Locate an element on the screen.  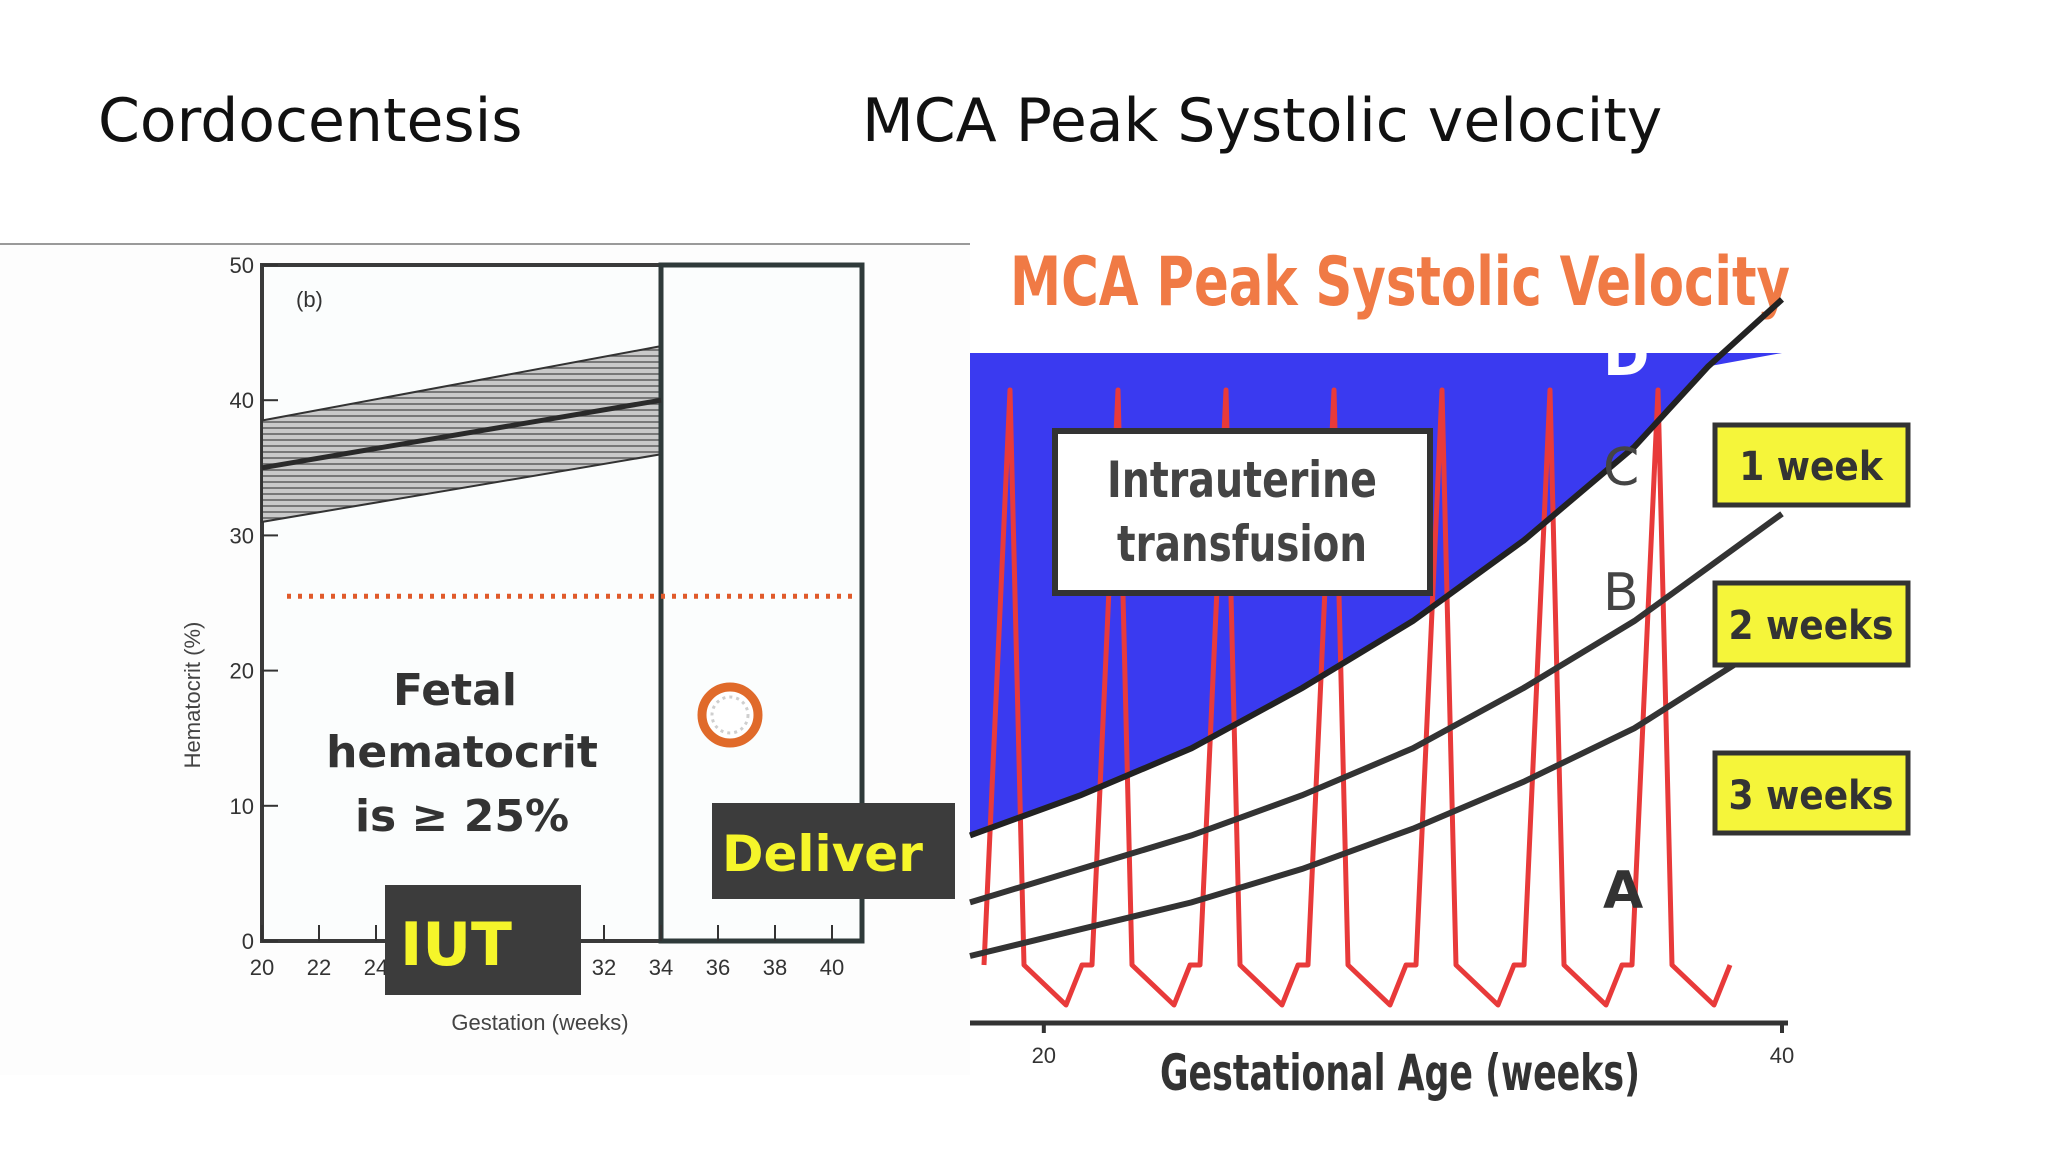
week-label-1: 1 week is located at coordinates (1811, 467).